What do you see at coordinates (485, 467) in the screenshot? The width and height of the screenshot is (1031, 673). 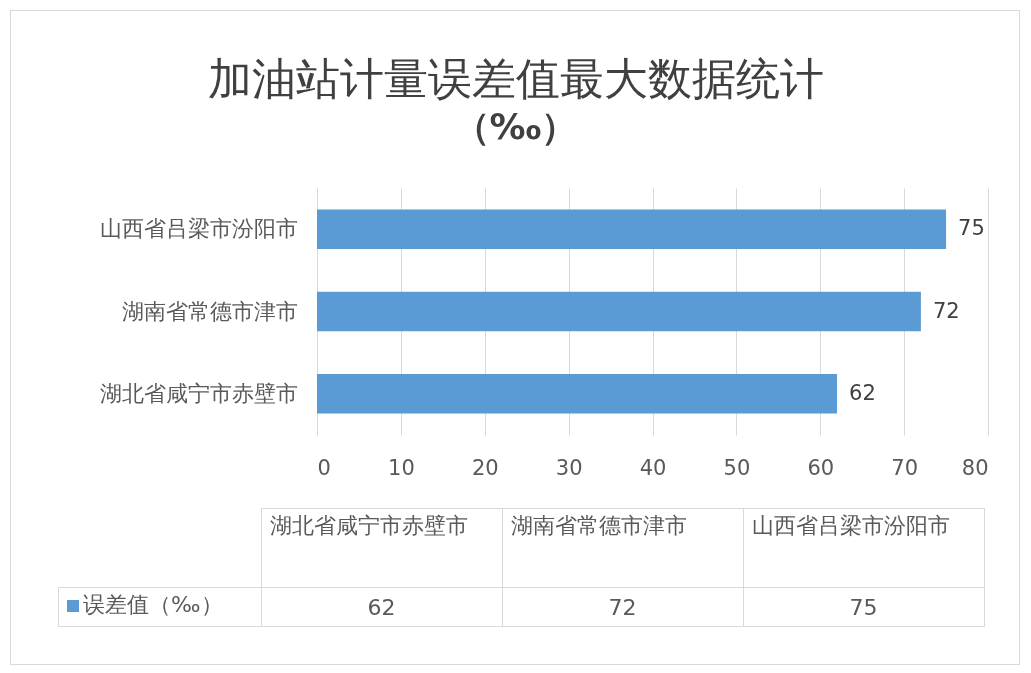 I see `x-tick-label: 20` at bounding box center [485, 467].